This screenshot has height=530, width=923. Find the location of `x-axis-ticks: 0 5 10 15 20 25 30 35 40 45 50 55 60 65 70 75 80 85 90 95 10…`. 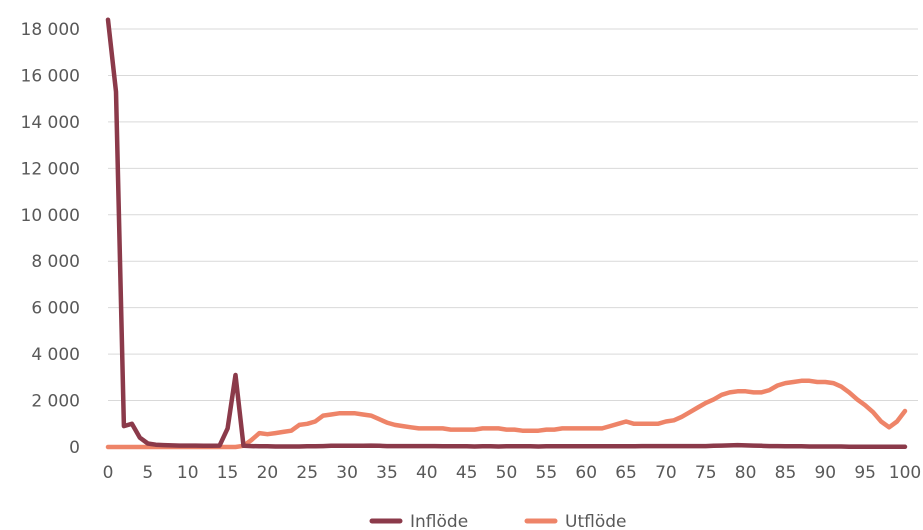

x-axis-ticks: 0 5 10 15 20 25 30 35 40 45 50 55 60 65 70 75 80 85 90 95 10… is located at coordinates (512, 473).